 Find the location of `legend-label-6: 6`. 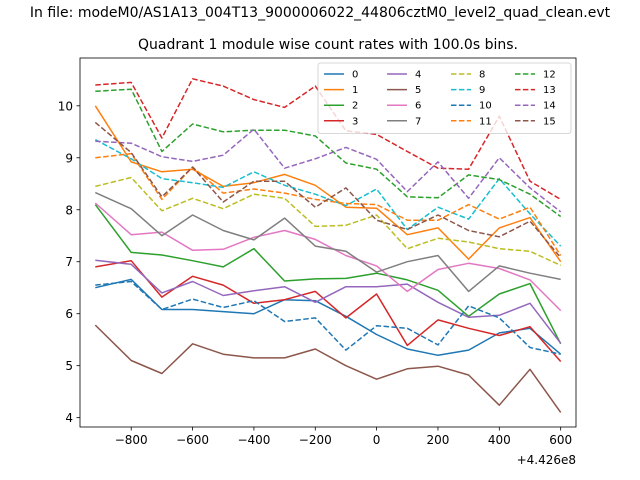

legend-label-6: 6 is located at coordinates (418, 106).